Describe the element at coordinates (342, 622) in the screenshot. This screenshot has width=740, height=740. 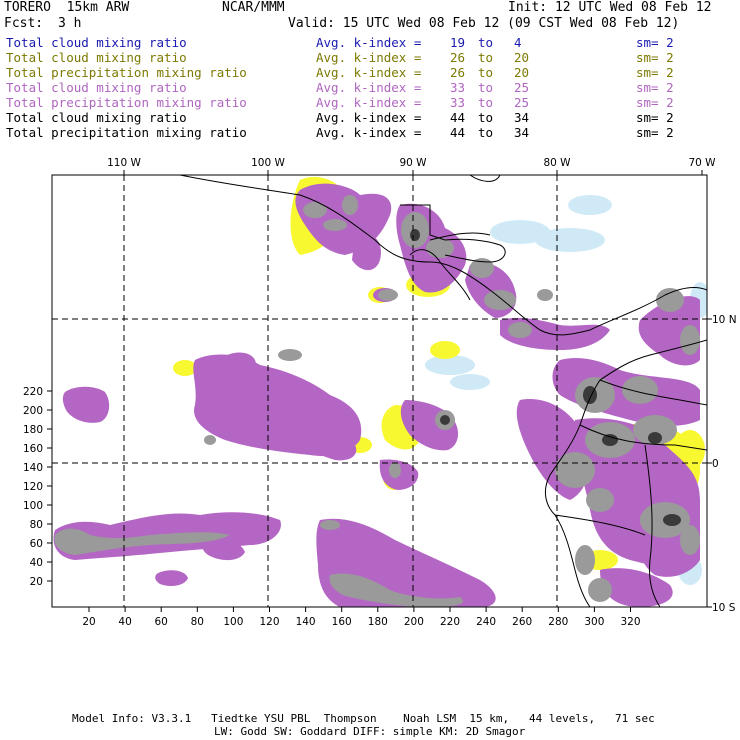
I see `x-tick-label: 160` at that location.